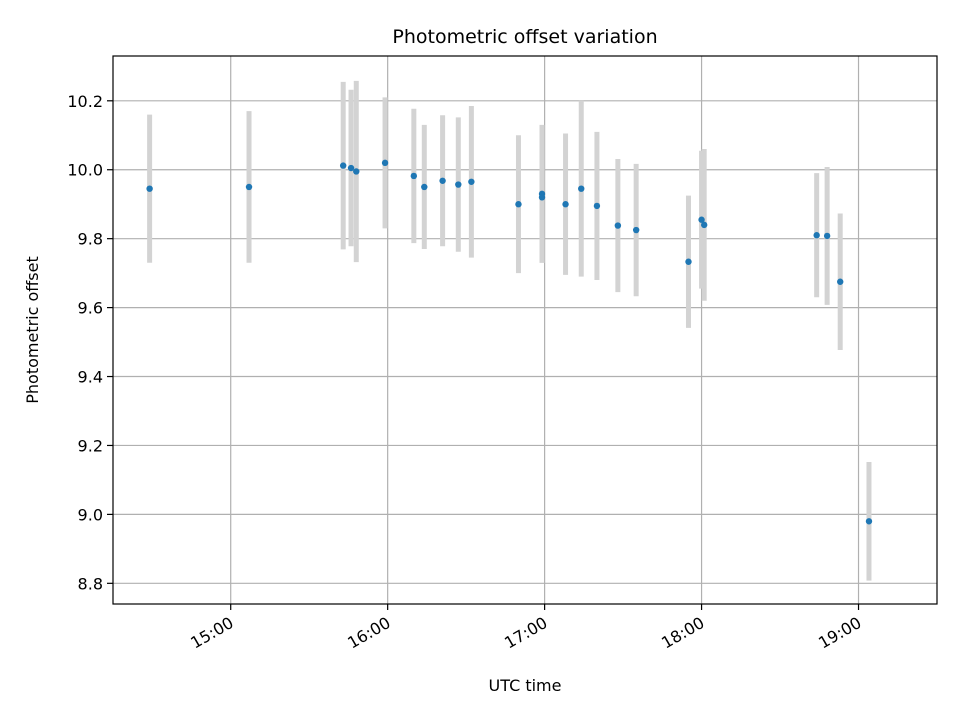 Image resolution: width=960 pixels, height=720 pixels. I want to click on y-tick-label: 8.8, so click(90, 583).